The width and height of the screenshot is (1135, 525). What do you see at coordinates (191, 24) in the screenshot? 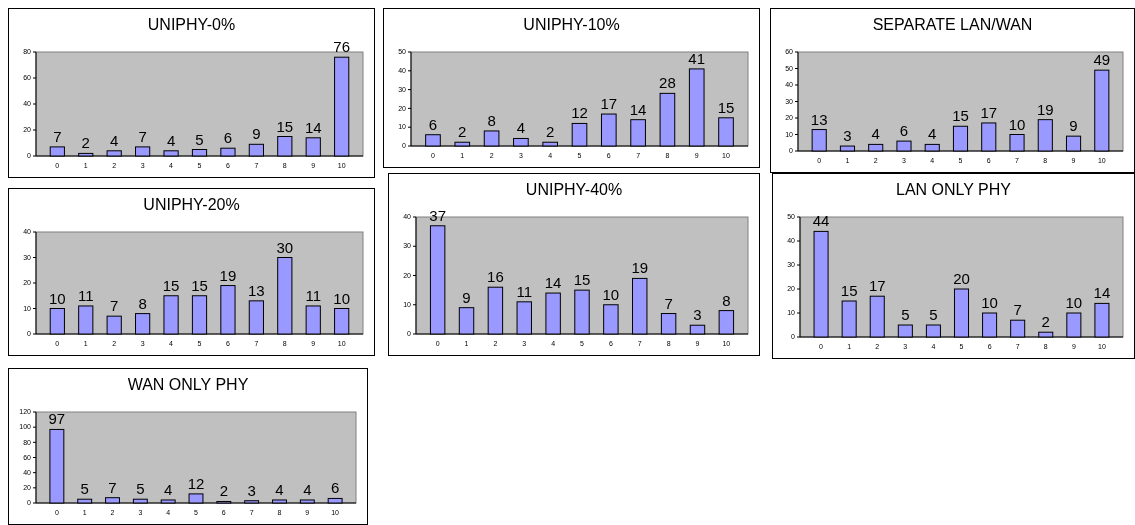
I see `chart-title: UNIPHY-0%` at bounding box center [191, 24].